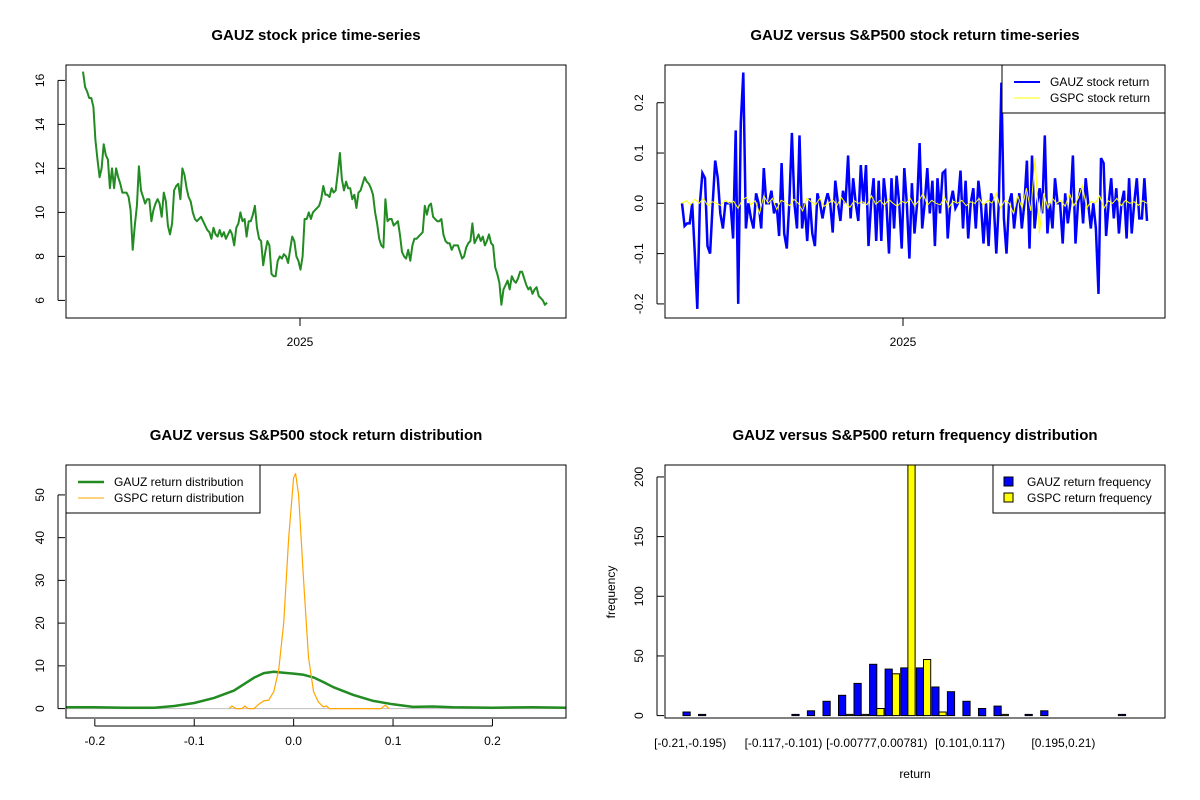 The height and width of the screenshot is (800, 1200). Describe the element at coordinates (639, 536) in the screenshot. I see `histogram-y-tick-label: 150` at that location.